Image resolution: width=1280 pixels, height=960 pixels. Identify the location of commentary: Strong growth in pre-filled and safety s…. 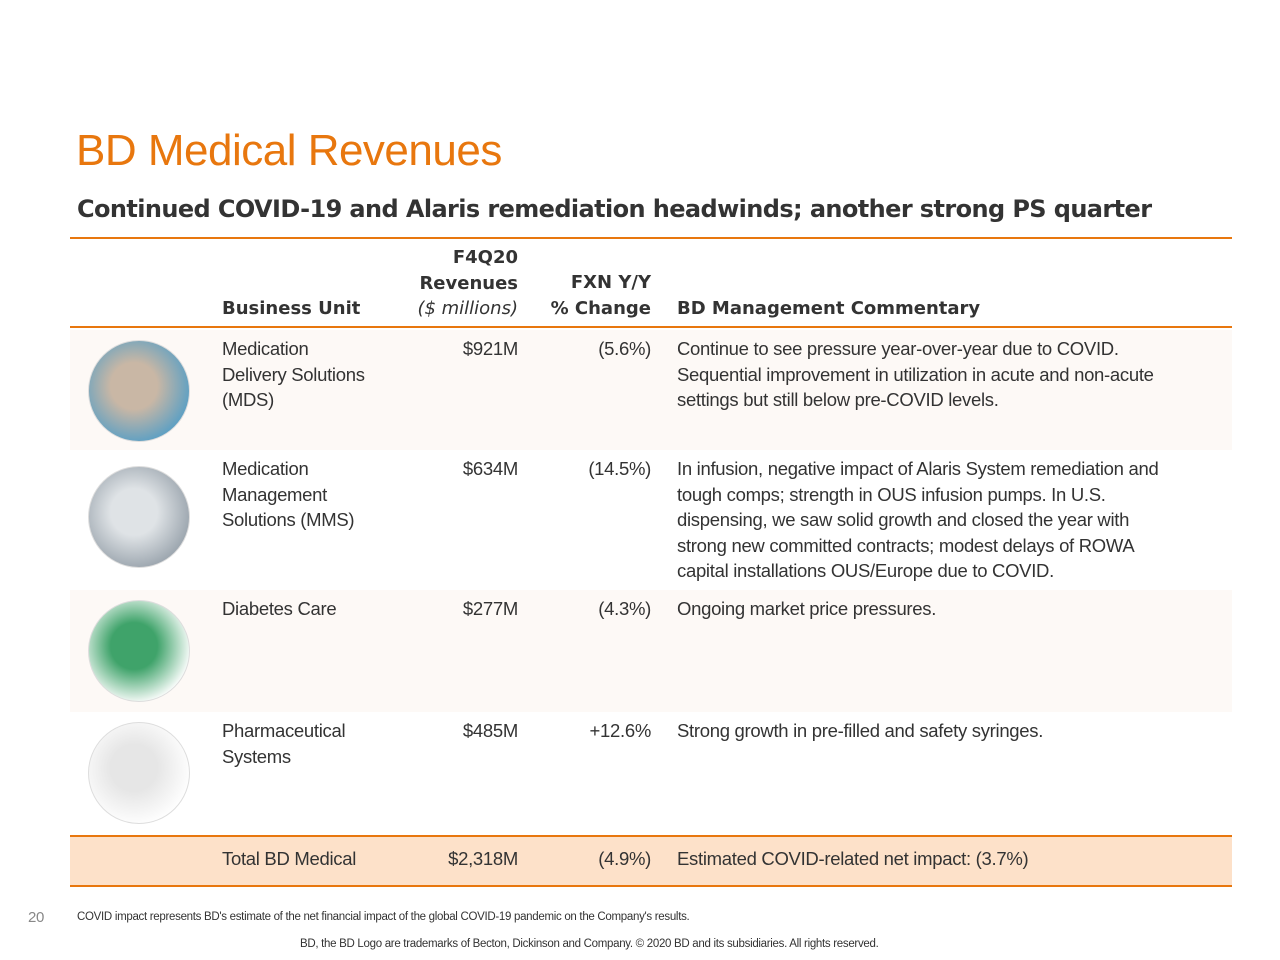
(952, 731).